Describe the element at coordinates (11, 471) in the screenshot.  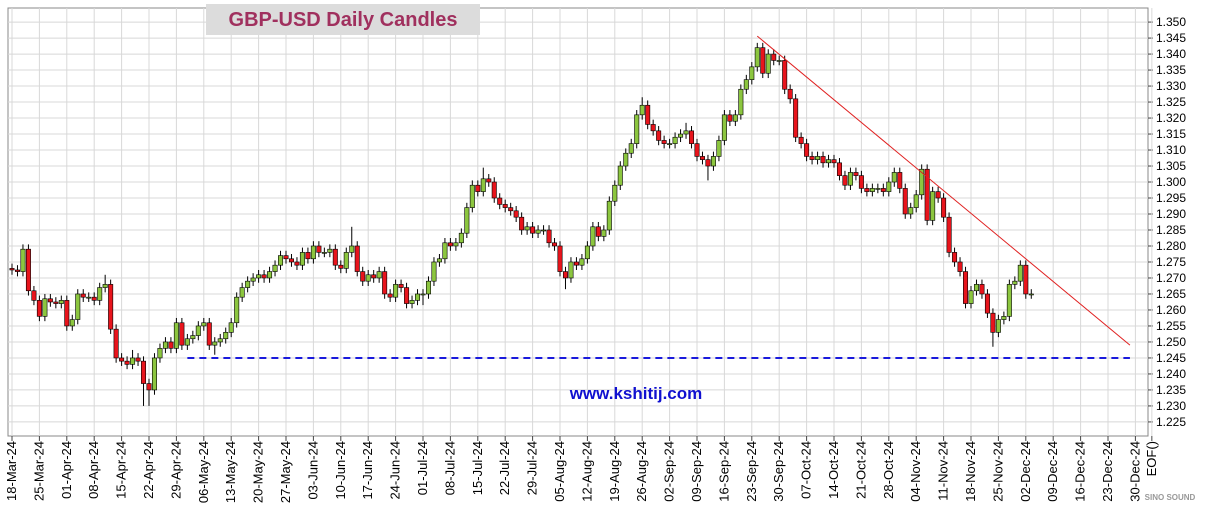
I see `x-tick-label: 18-Mar-24` at that location.